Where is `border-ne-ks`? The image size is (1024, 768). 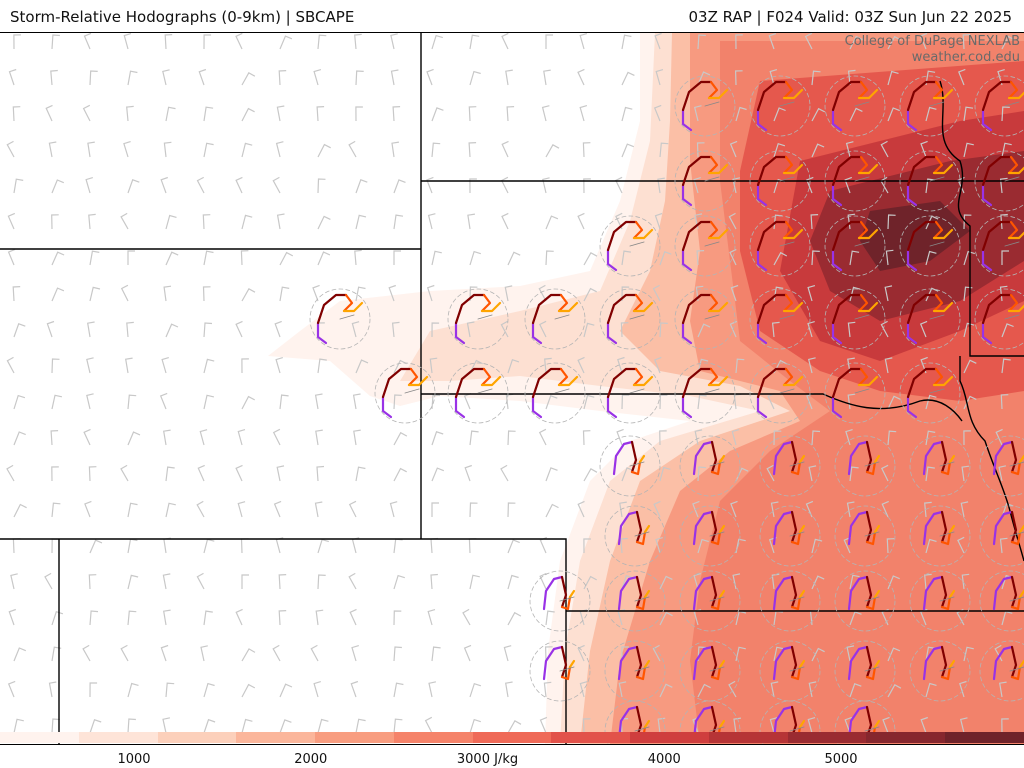 border-ne-ks is located at coordinates (692, 407).